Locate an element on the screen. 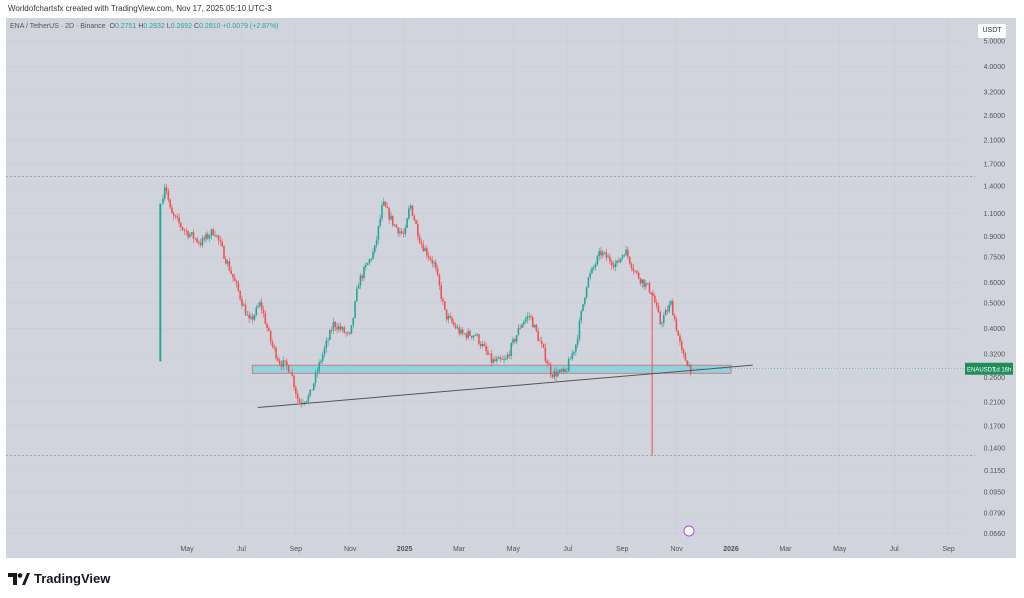  low-value: 0.2692 is located at coordinates (181, 26).